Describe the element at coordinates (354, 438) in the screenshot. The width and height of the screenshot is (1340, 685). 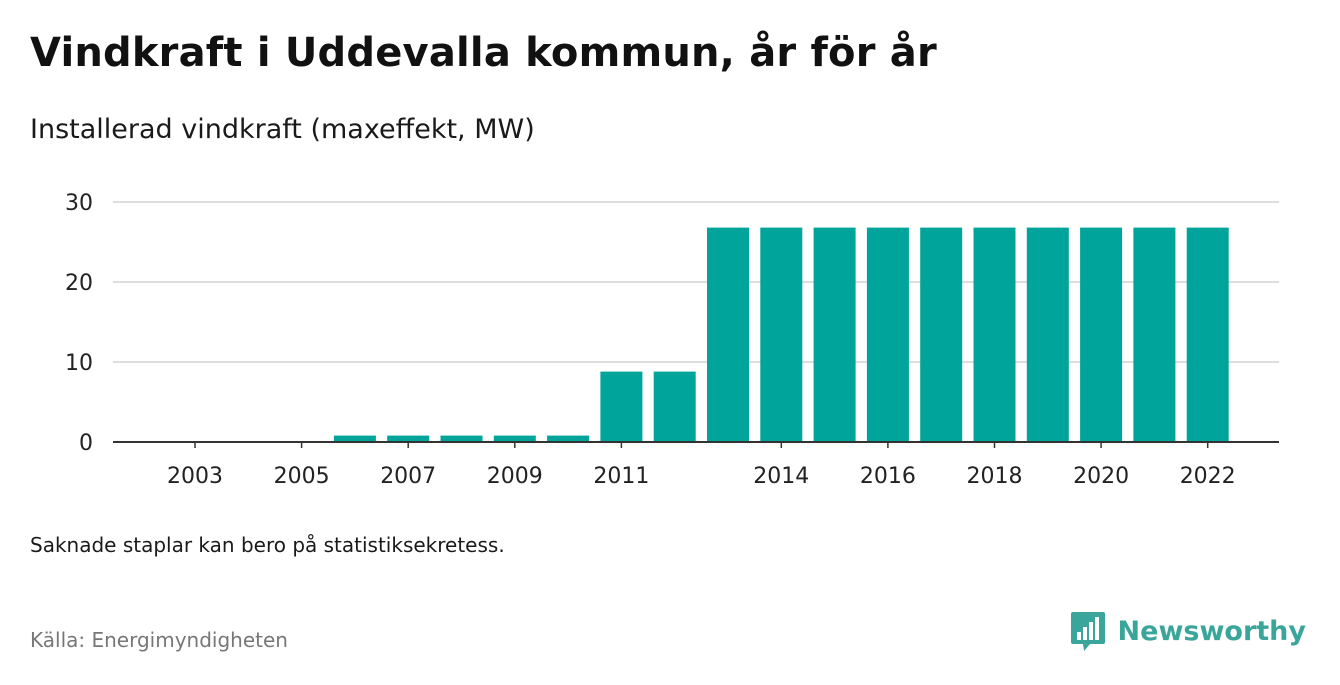
I see `bar-2006` at that location.